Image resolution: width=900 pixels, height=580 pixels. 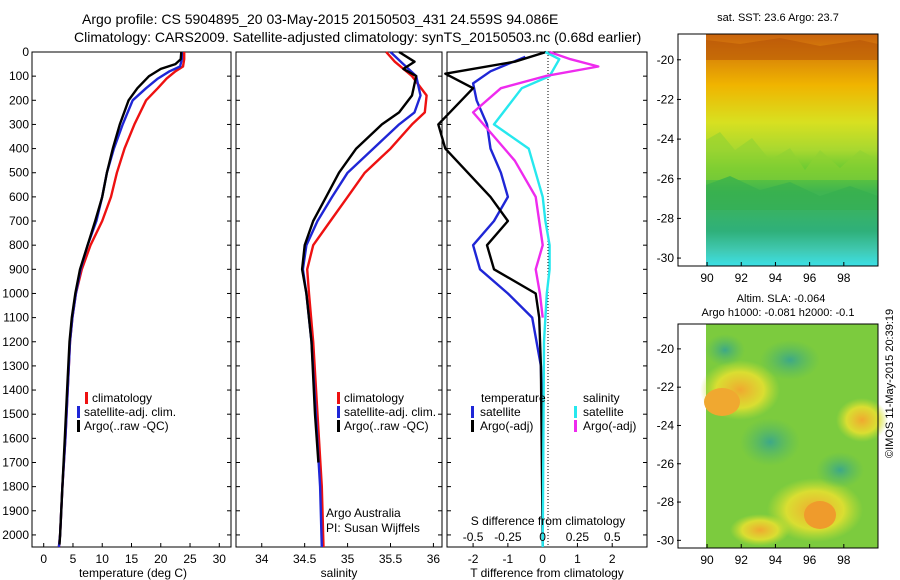 What do you see at coordinates (103, 559) in the screenshot?
I see `x-tick-label: 10` at bounding box center [103, 559].